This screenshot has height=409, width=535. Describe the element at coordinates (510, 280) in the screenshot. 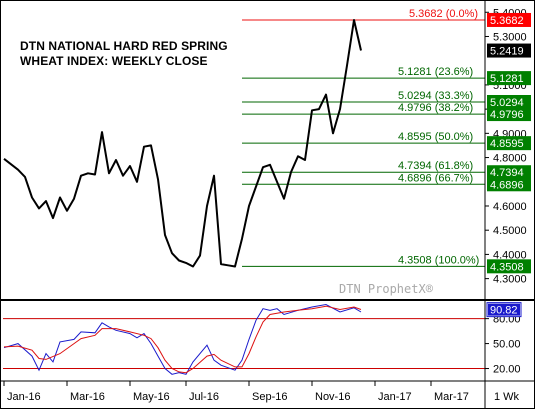

I see `price-tick-label: 4.3000` at that location.